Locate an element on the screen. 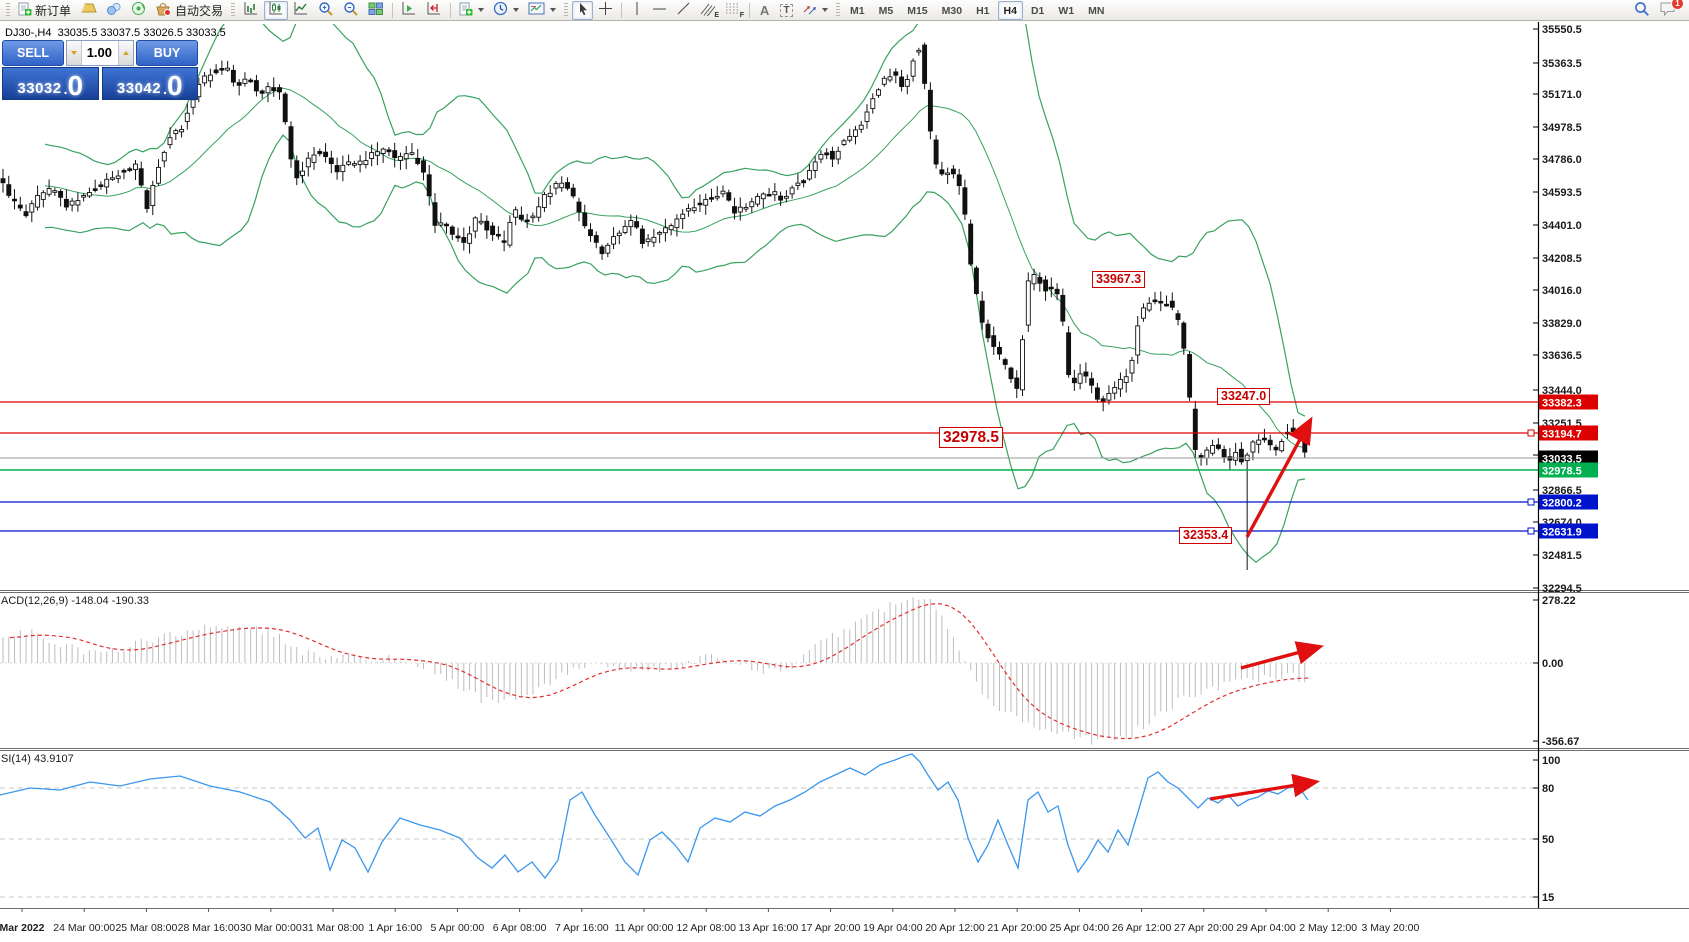 This screenshot has height=942, width=1689. text-tool-button: A is located at coordinates (764, 10).